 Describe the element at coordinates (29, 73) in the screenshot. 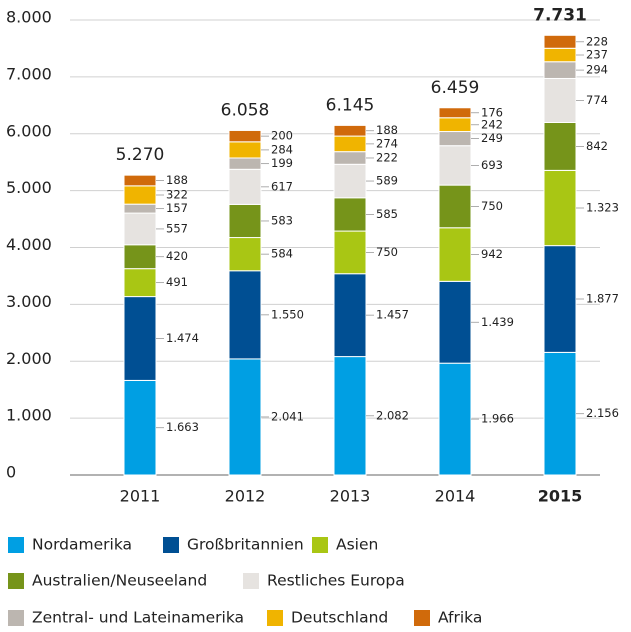

I see `y-tick-label: 7.000` at that location.